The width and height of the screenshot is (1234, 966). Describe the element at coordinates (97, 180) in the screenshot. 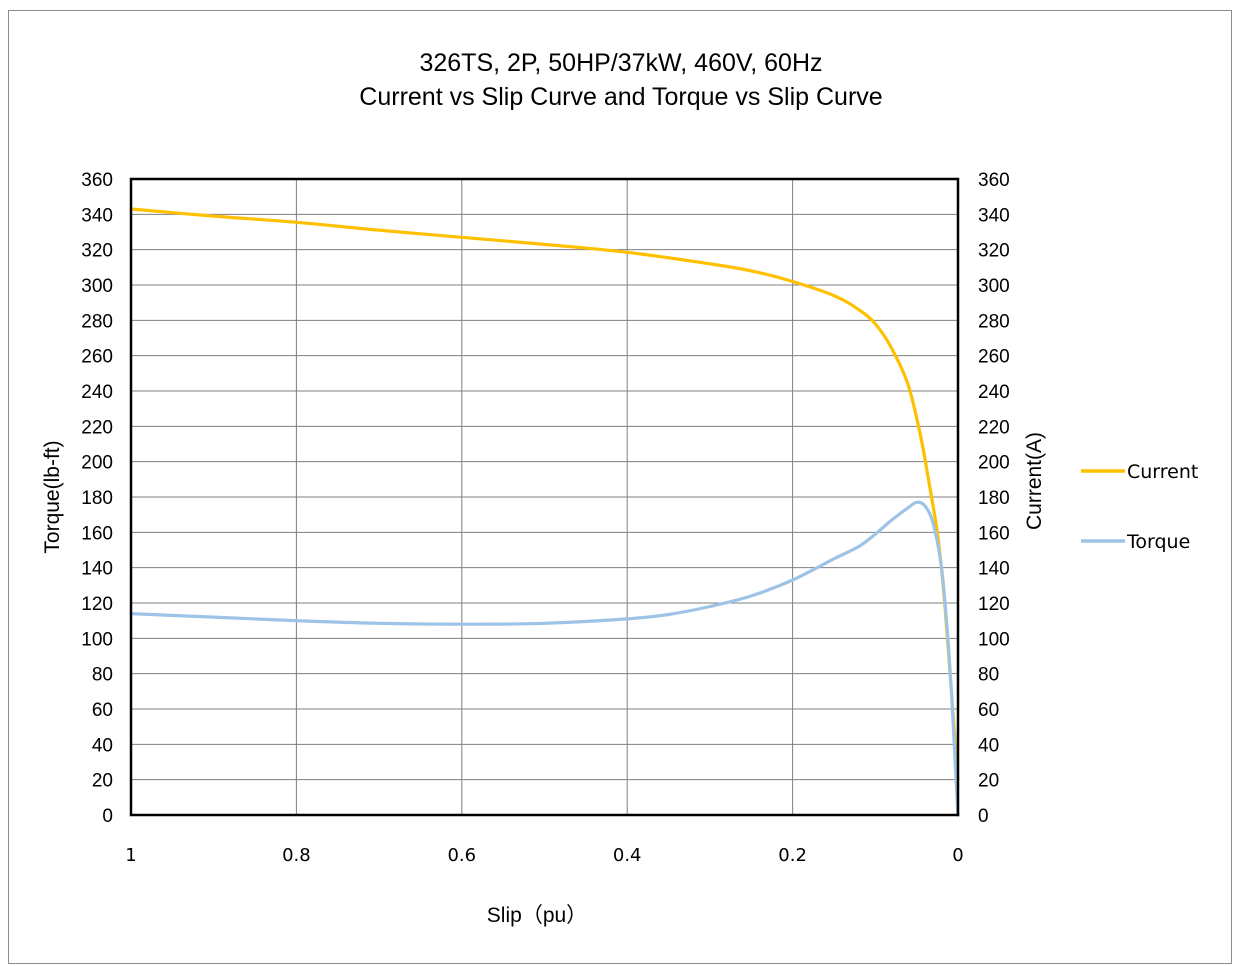

I see `y-tick-label-left: 360` at that location.